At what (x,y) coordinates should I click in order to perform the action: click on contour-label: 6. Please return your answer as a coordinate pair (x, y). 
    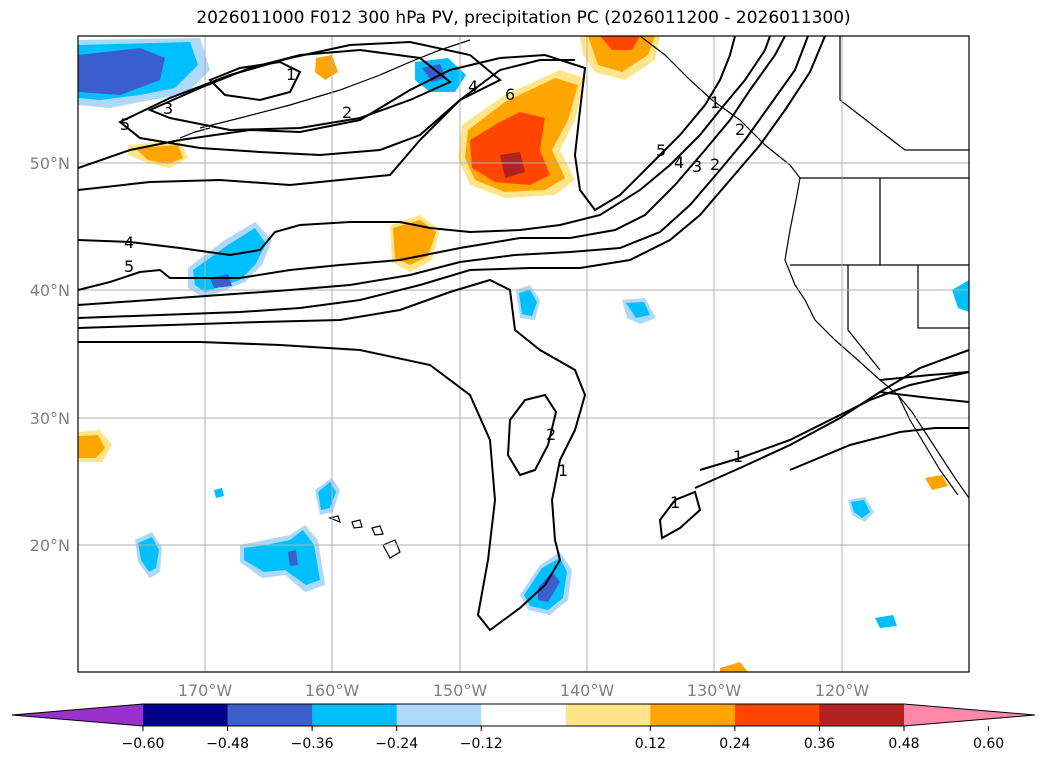
    Looking at the image, I should click on (510, 94).